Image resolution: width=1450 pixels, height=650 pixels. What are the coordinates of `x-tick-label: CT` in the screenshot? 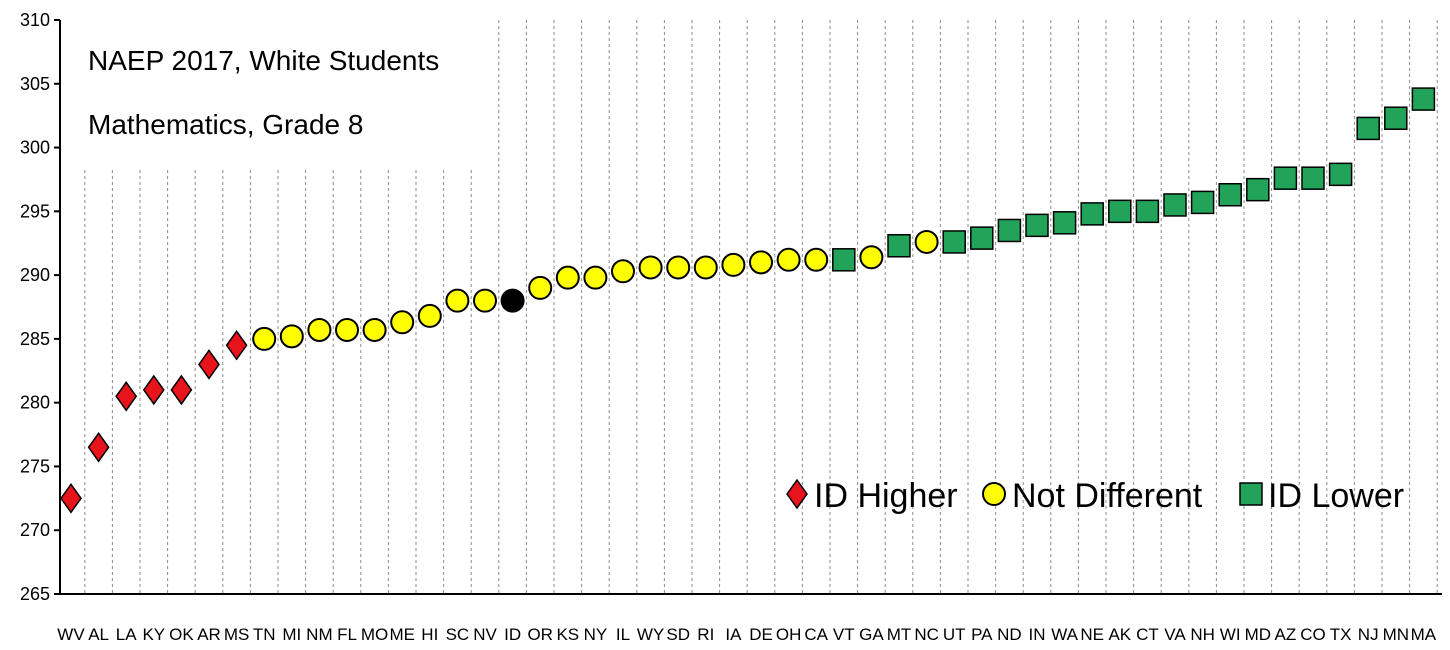 It's located at (1147, 634).